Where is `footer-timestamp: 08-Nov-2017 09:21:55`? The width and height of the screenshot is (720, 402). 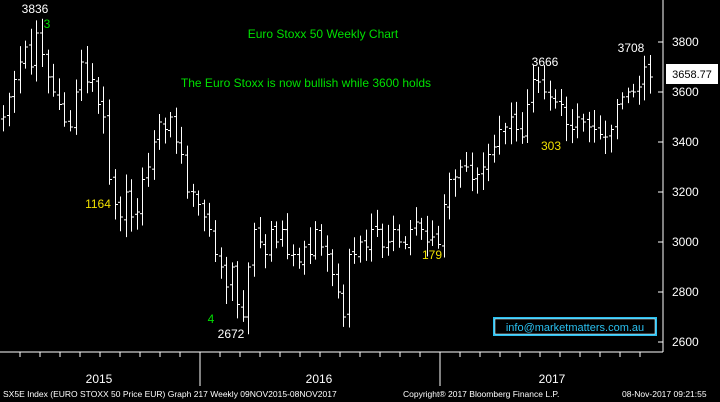 footer-timestamp: 08-Nov-2017 09:21:55 is located at coordinates (664, 394).